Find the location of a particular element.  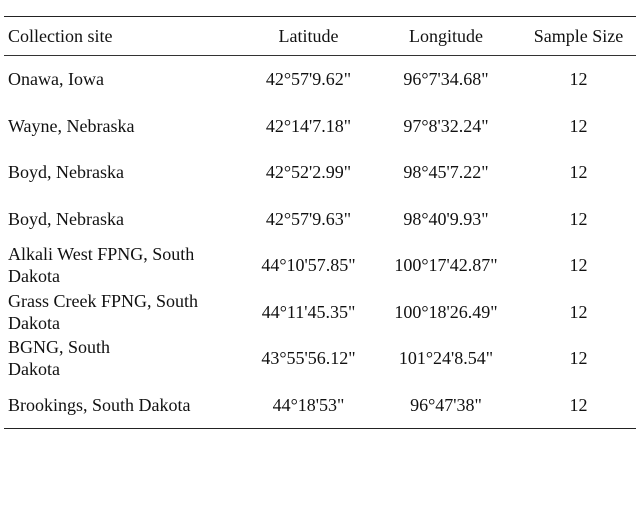

header-sample-size: Sample Size is located at coordinates (578, 36).